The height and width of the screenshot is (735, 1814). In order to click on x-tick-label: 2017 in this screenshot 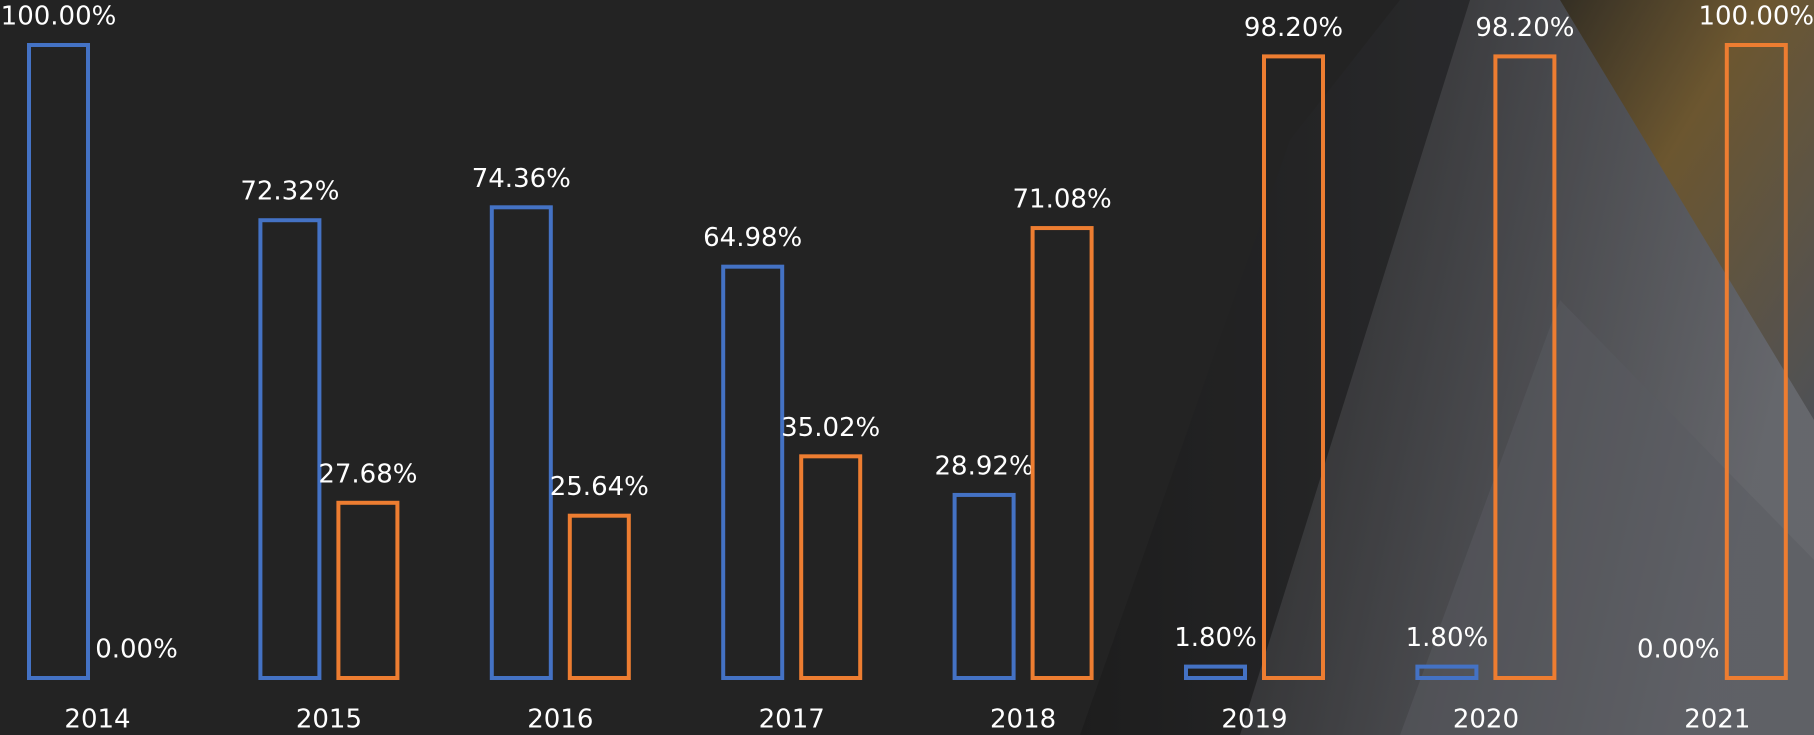, I will do `click(792, 720)`.